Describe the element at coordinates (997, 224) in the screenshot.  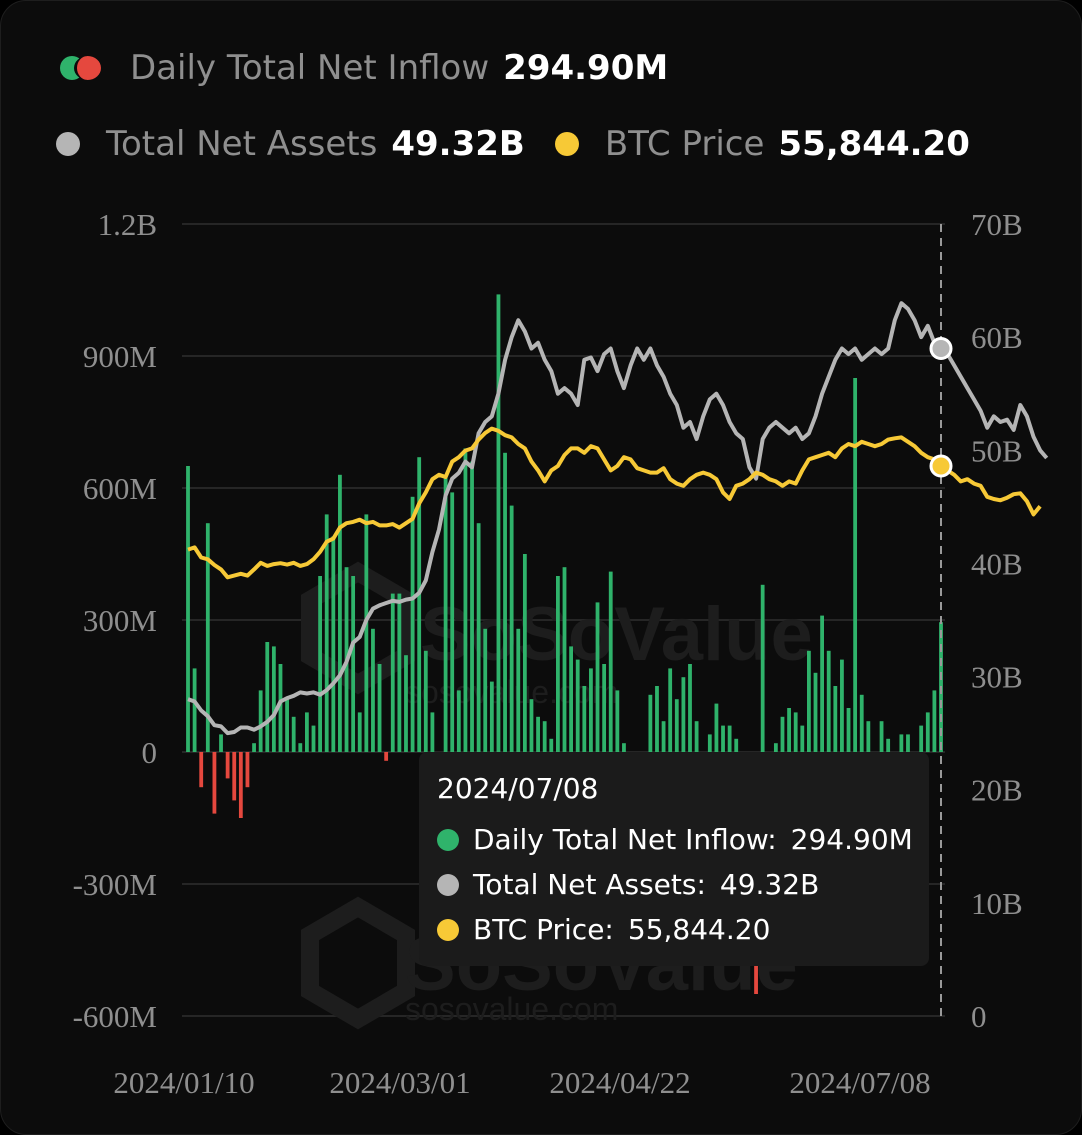
I see `right-tick-label: 70B` at that location.